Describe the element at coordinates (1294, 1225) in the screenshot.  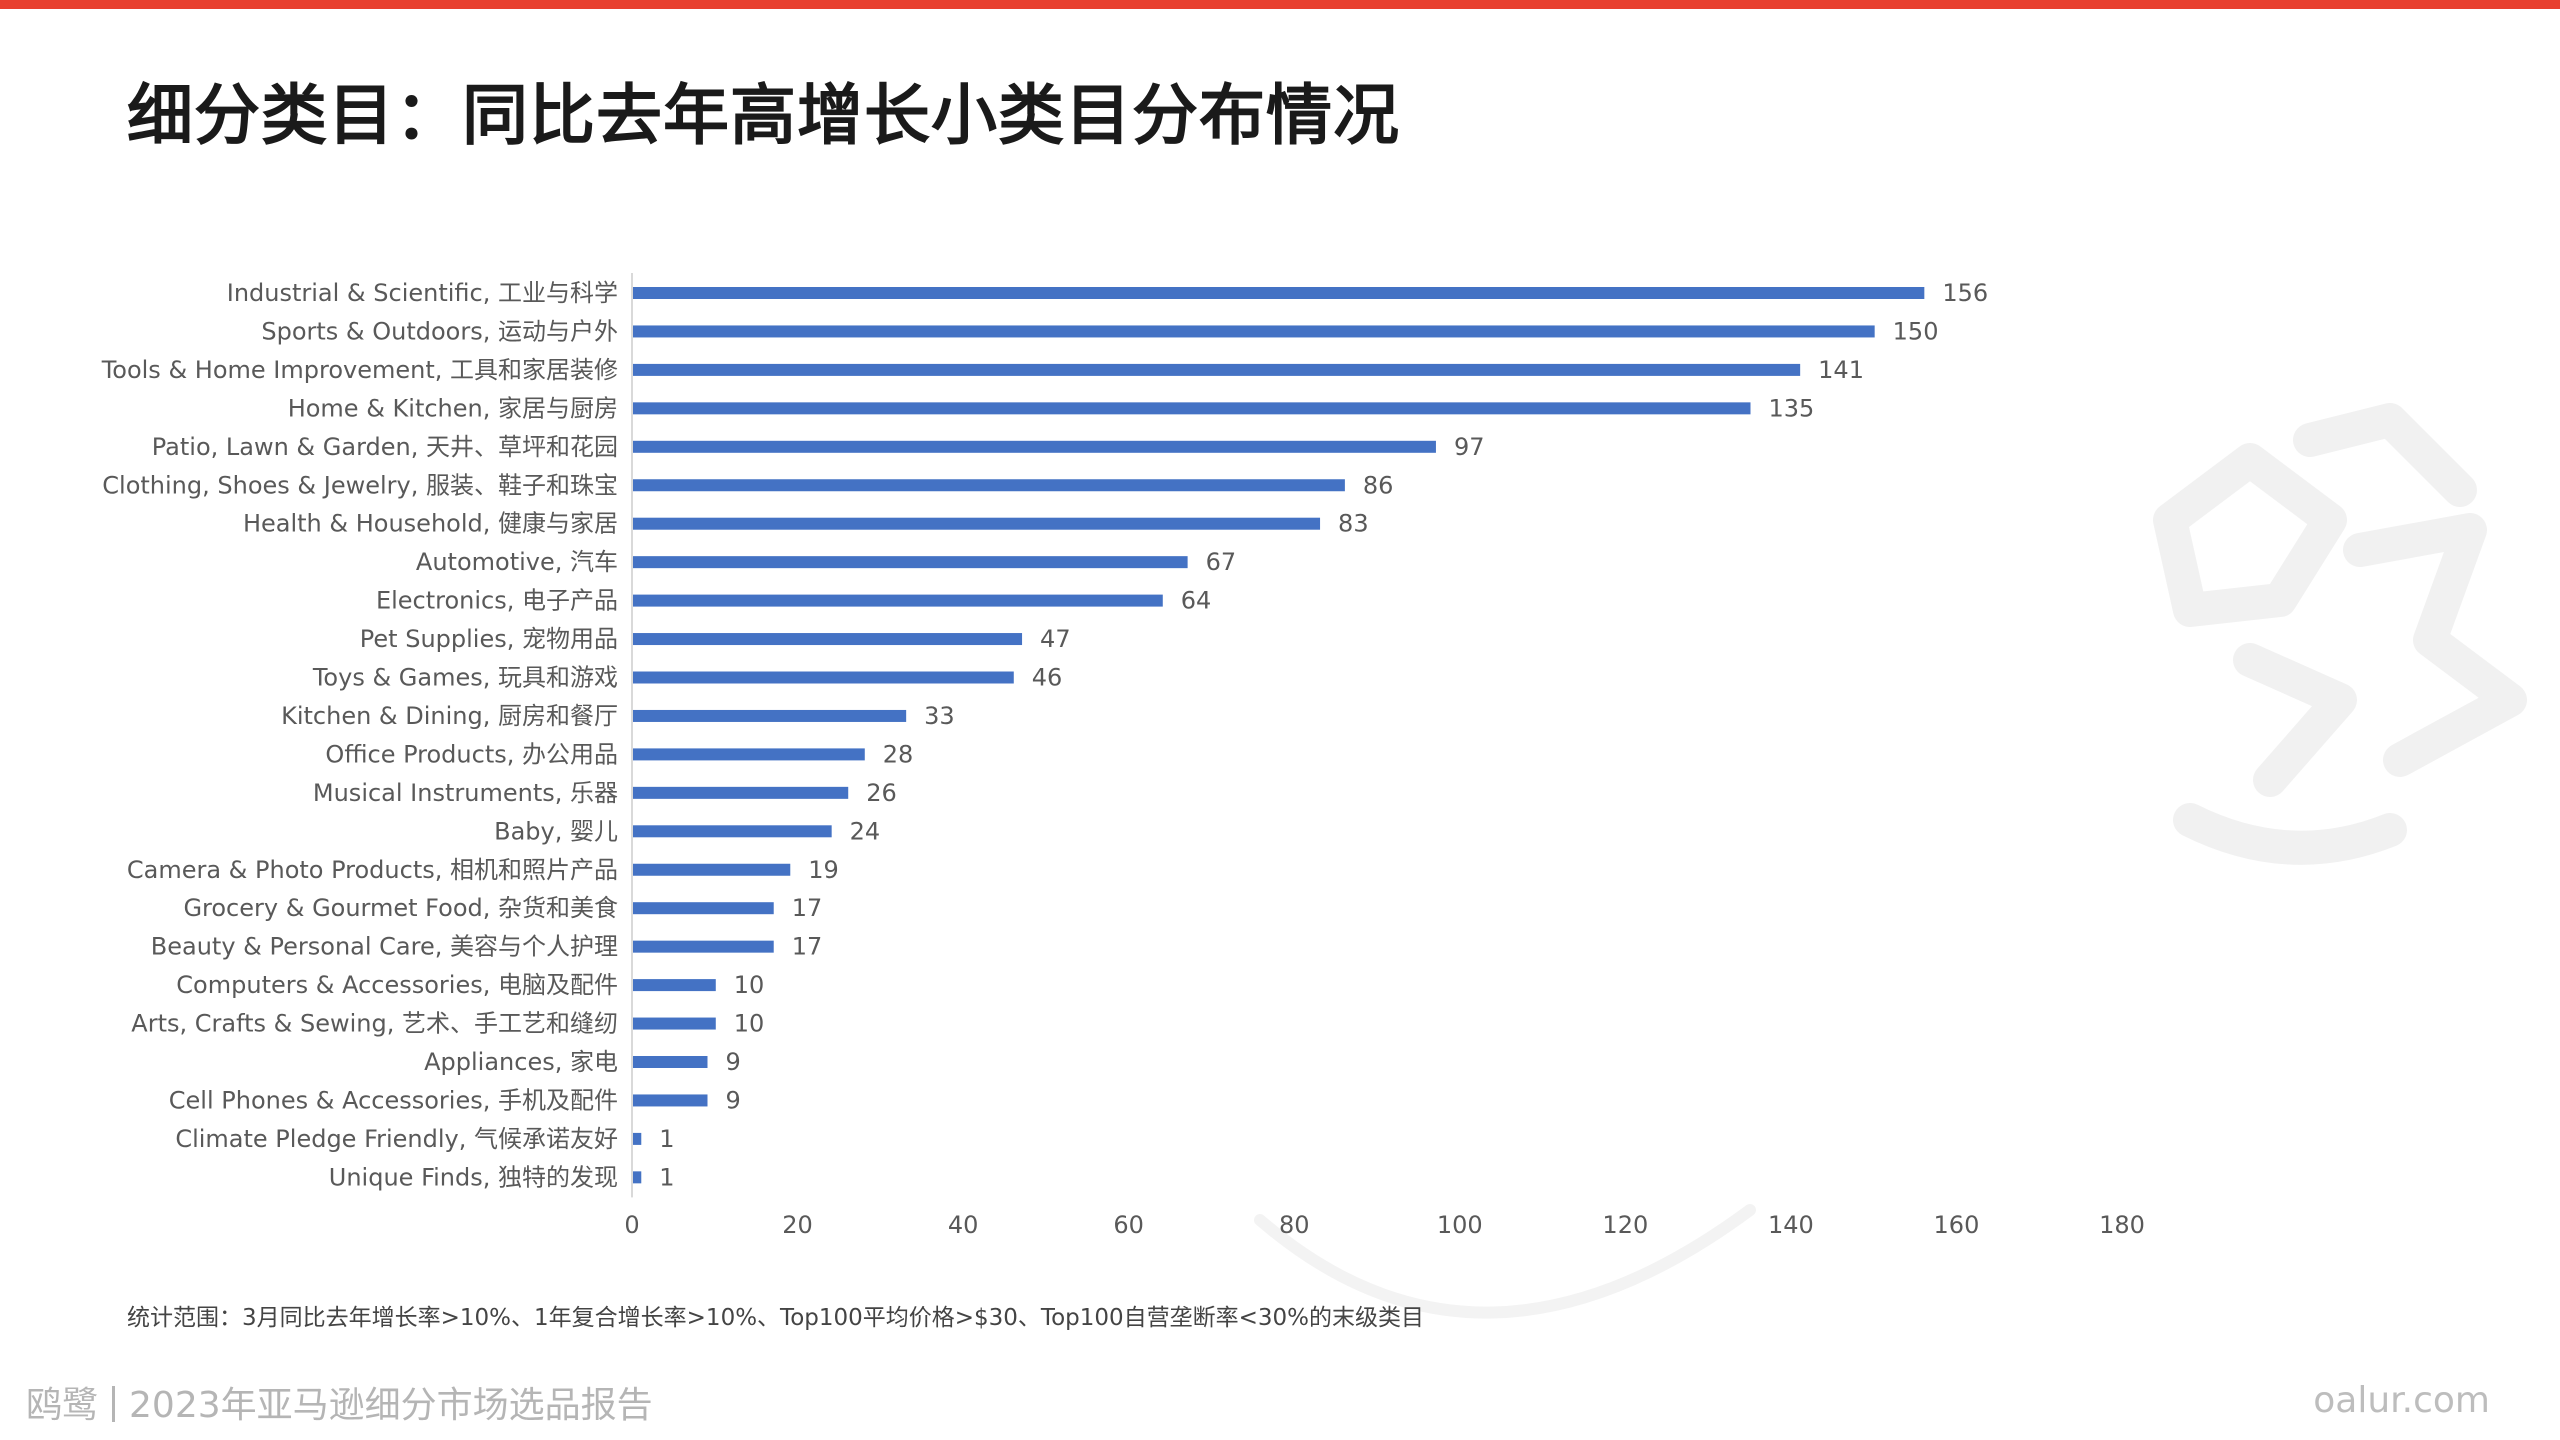
I see `x-tick-label: 80` at that location.